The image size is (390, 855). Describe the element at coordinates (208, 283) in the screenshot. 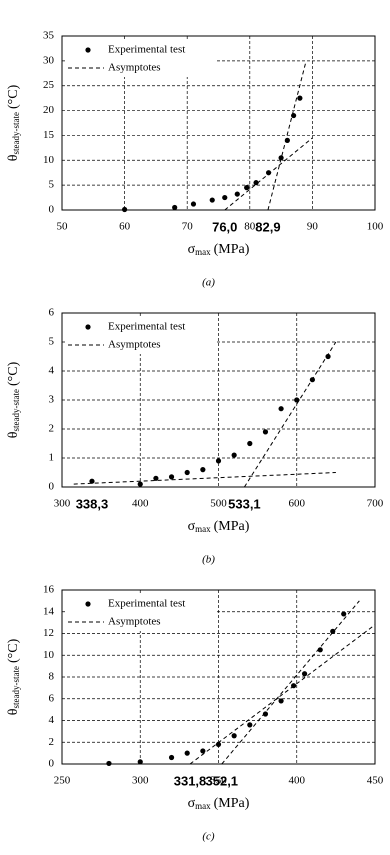

I see `caption: (a)` at that location.